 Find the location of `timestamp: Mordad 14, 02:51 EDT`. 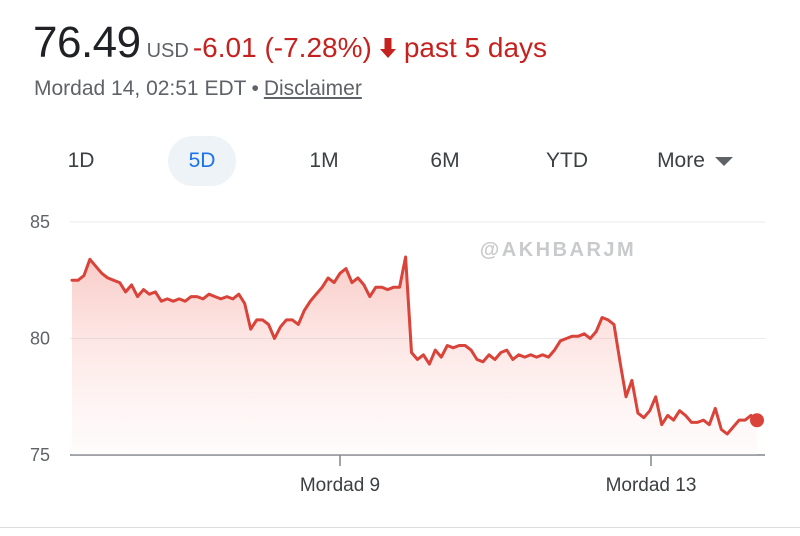

timestamp: Mordad 14, 02:51 EDT is located at coordinates (140, 88).